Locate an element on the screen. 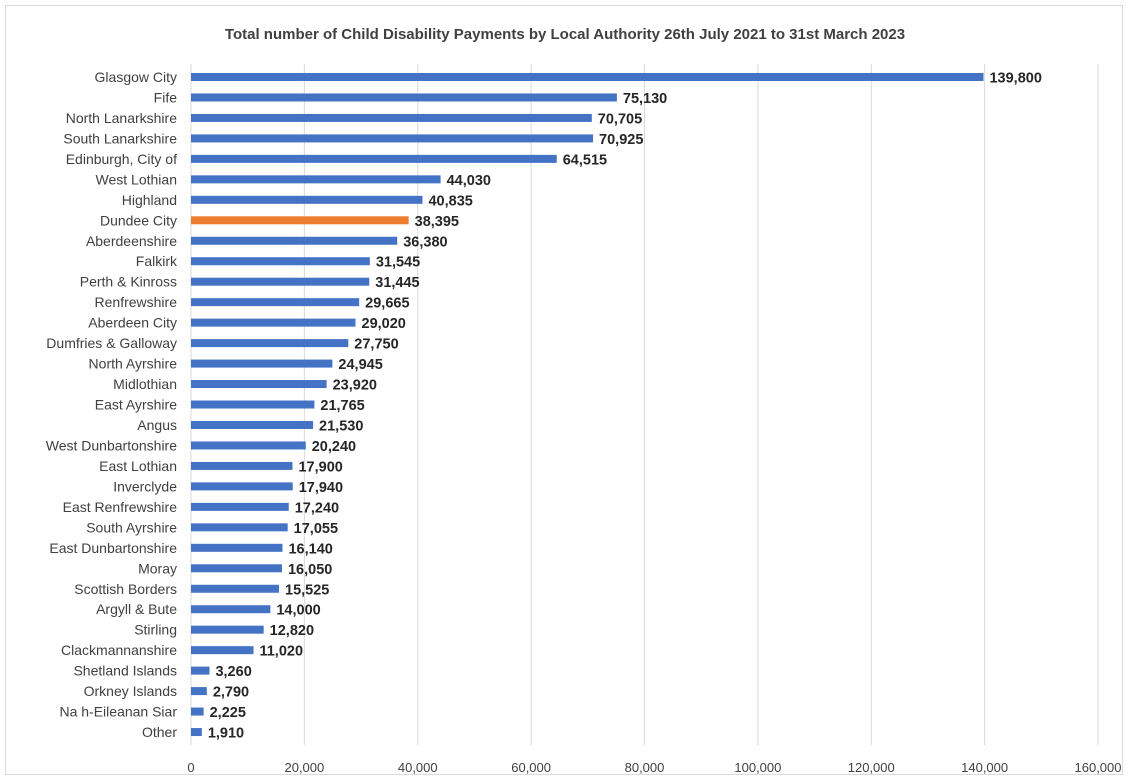 The width and height of the screenshot is (1130, 780). value-label: 21,765 is located at coordinates (342, 406).